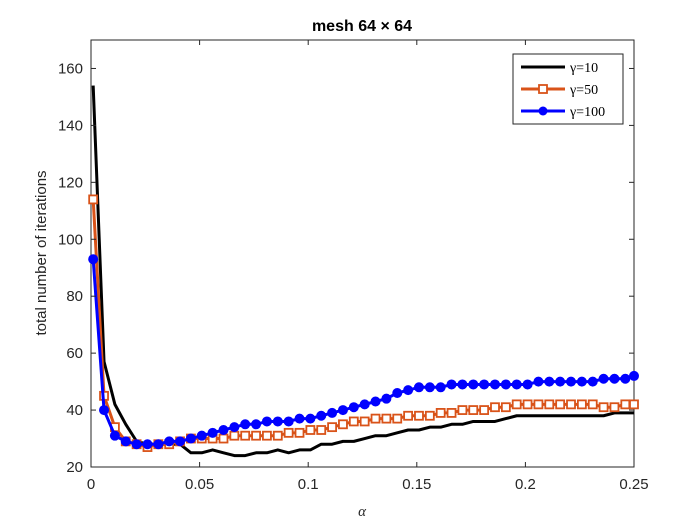 The height and width of the screenshot is (525, 700). I want to click on x-tick-label: 0.1, so click(308, 484).